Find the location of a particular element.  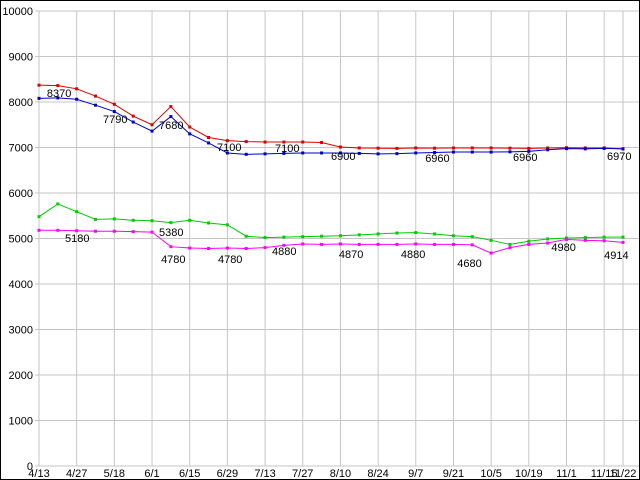

series-line-green is located at coordinates (330, 224).